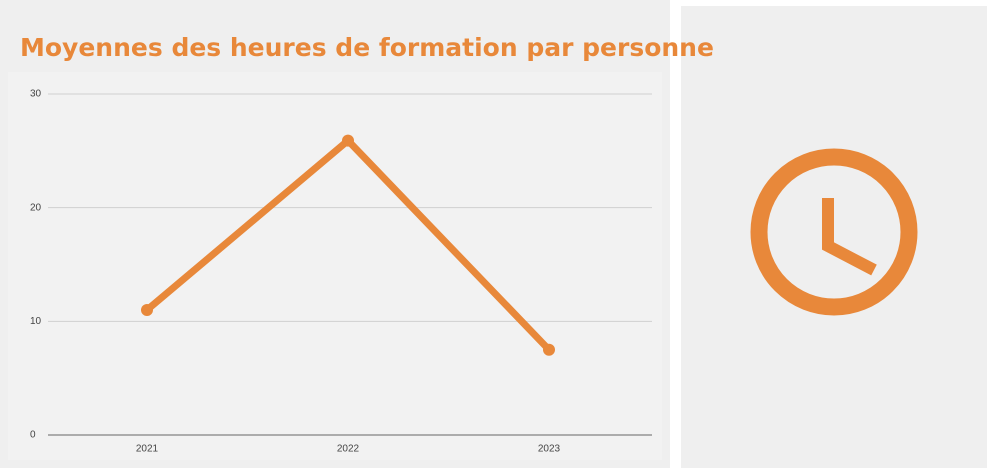 Image resolution: width=987 pixels, height=468 pixels. I want to click on x-tick-label: 2022, so click(348, 449).